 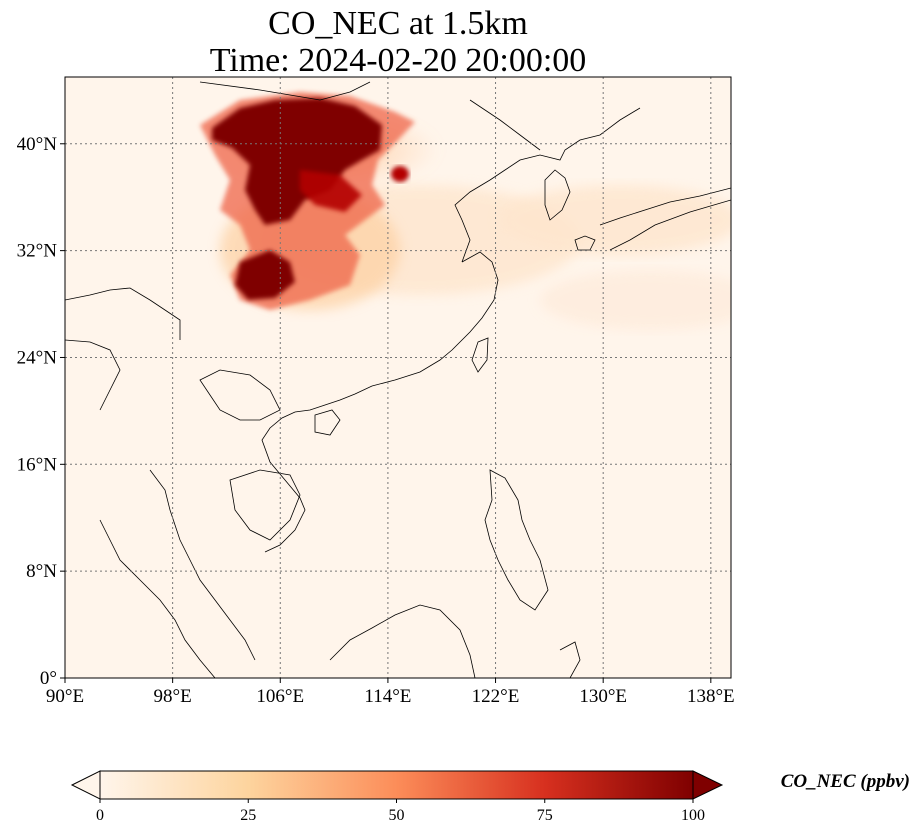 I want to click on plume-spot-east, so click(x=400, y=174).